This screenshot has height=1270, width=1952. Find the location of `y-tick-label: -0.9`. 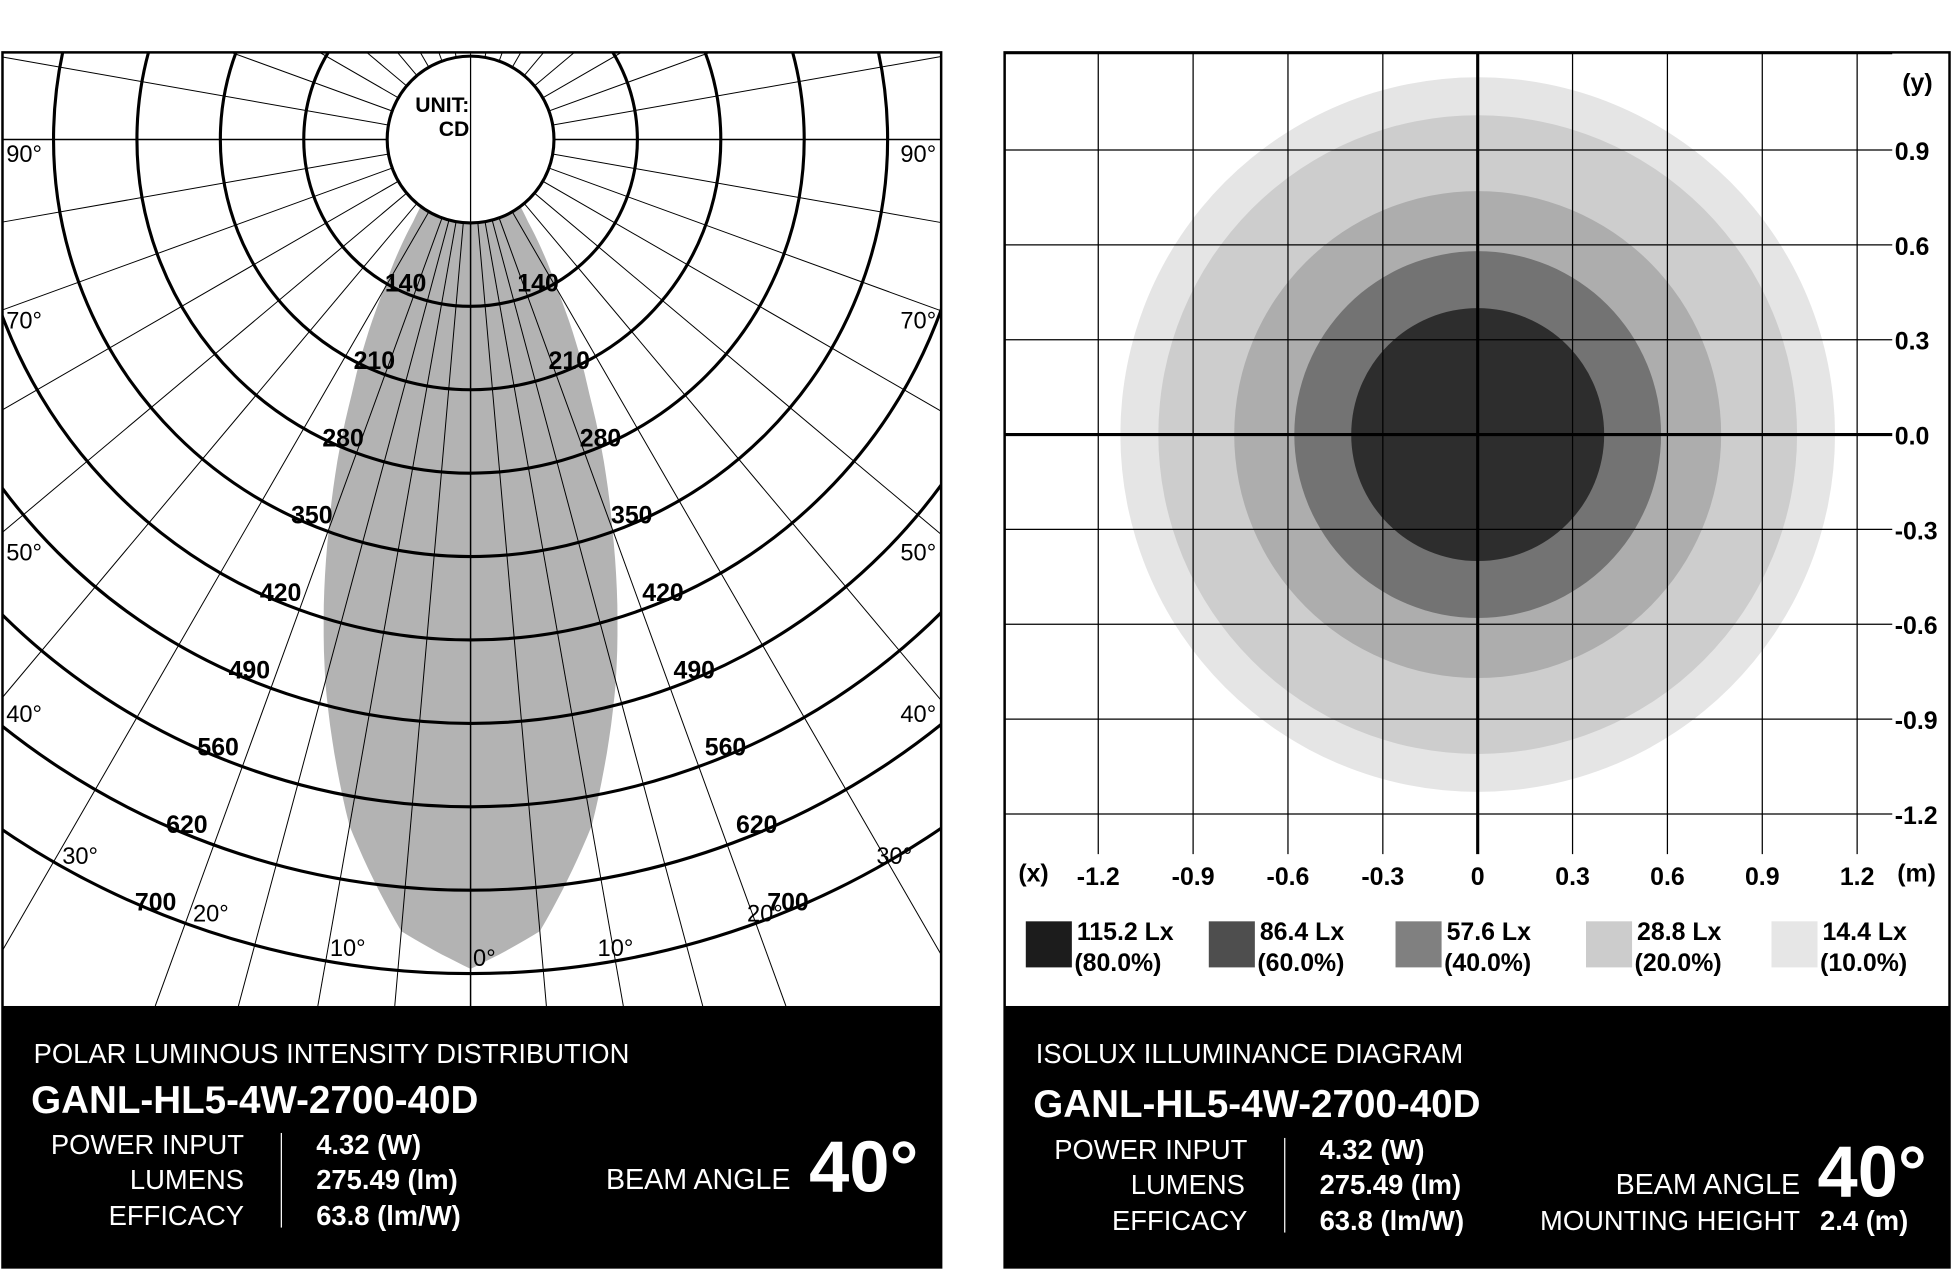

y-tick-label: -0.9 is located at coordinates (1916, 721).